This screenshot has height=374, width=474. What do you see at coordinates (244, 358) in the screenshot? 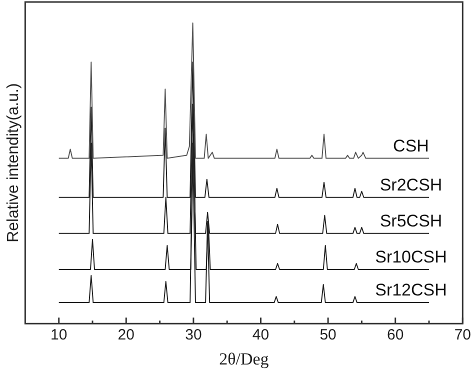
I see `x-axis-title: 2θ/Deg` at bounding box center [244, 358].